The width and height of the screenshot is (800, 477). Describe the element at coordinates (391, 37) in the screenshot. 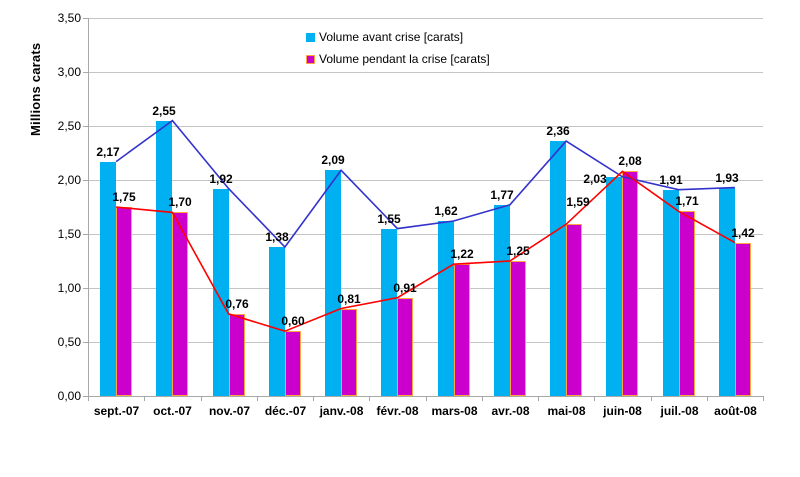

I see `legend-label: Volume avant crise [carats]` at that location.